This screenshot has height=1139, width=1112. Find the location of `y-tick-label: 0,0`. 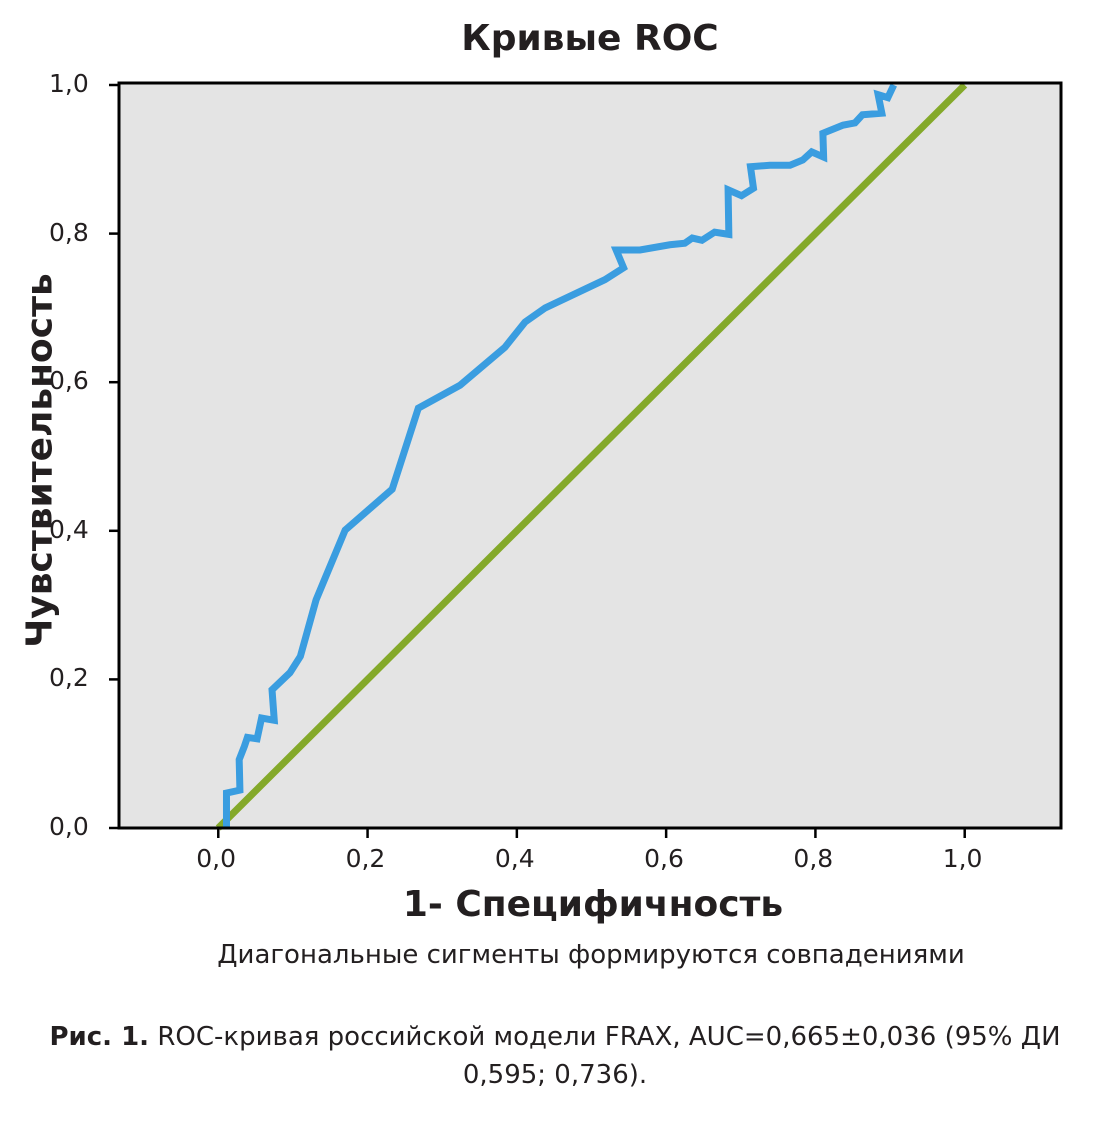

y-tick-label: 0,0 is located at coordinates (69, 826).